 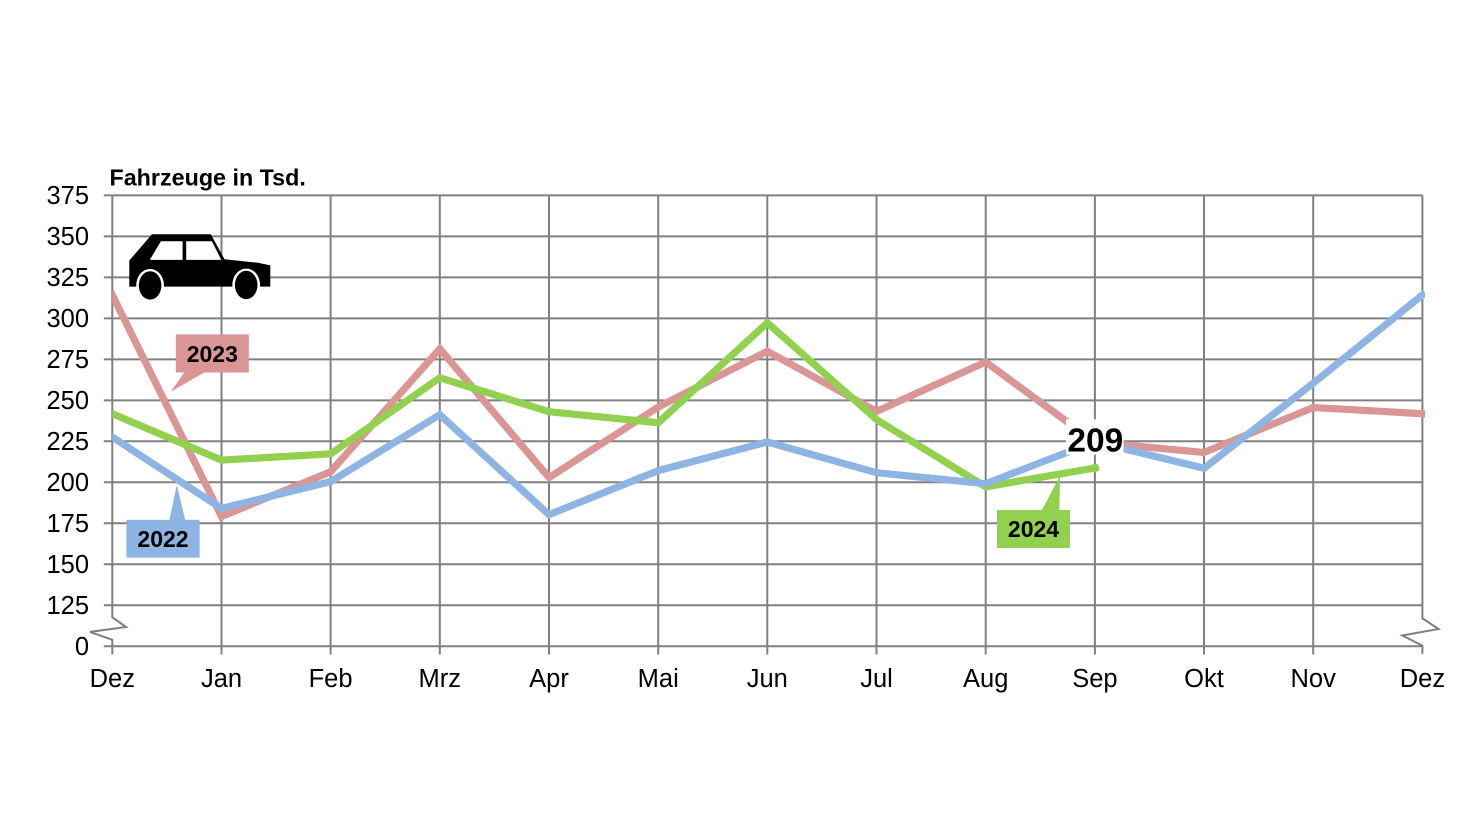 What do you see at coordinates (67, 278) in the screenshot?
I see `svg-text: 325` at bounding box center [67, 278].